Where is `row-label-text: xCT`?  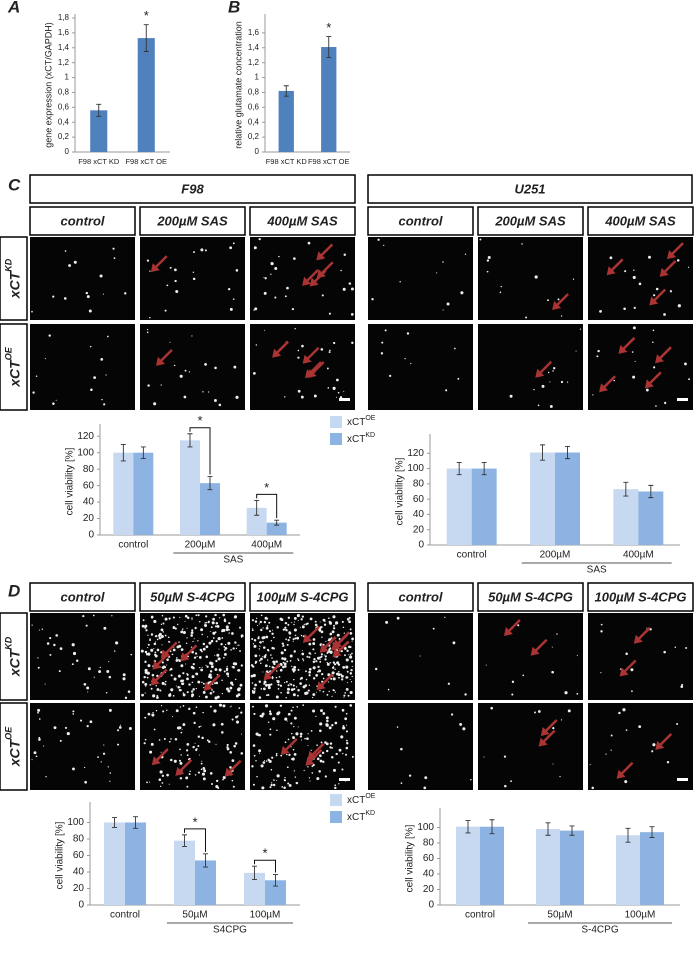 row-label-text: xCT is located at coordinates (14, 752).